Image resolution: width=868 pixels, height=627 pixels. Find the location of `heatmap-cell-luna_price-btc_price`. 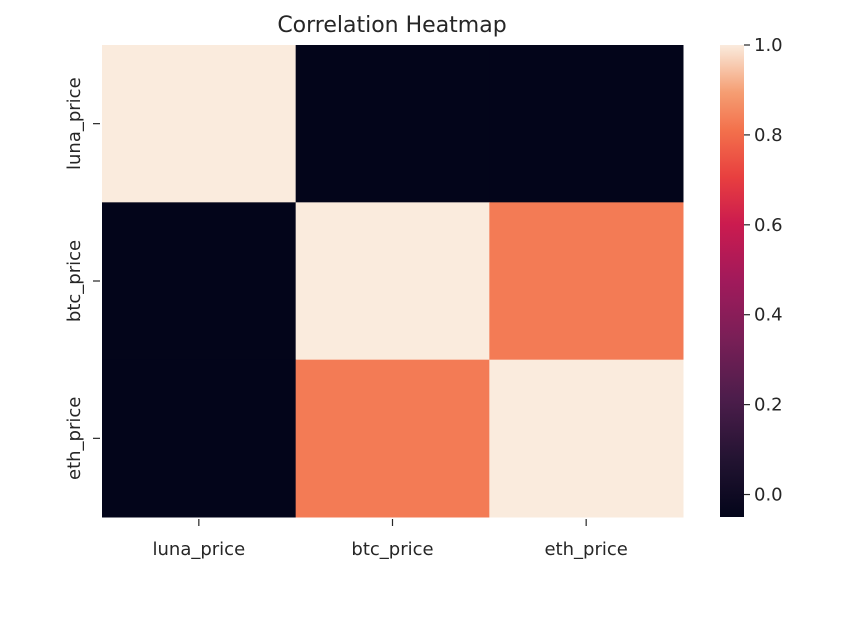

heatmap-cell-luna_price-btc_price is located at coordinates (392, 124).